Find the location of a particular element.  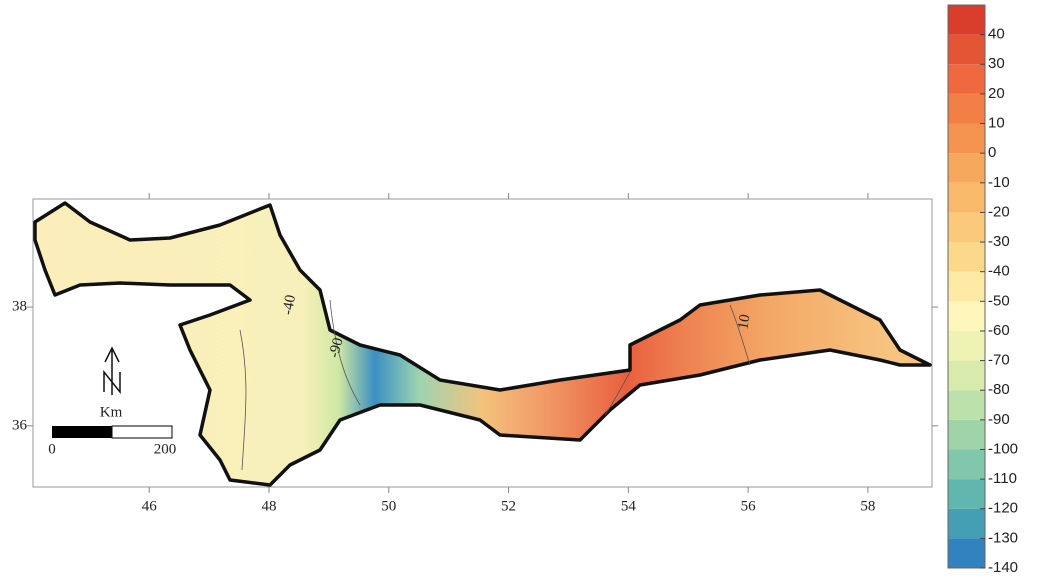

colorbar-tick-label: 40 is located at coordinates (996, 34).